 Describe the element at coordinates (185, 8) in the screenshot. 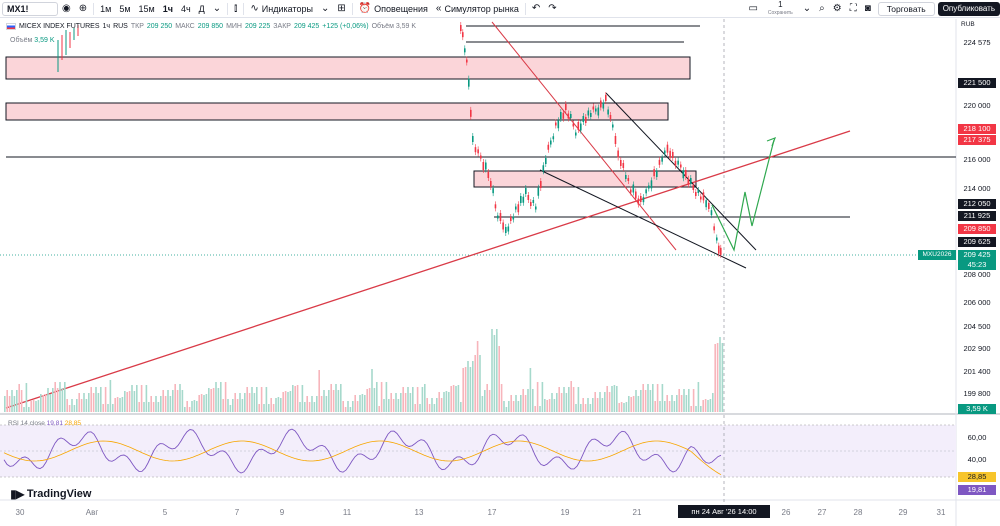

I see `interval-4h: 4ч` at that location.